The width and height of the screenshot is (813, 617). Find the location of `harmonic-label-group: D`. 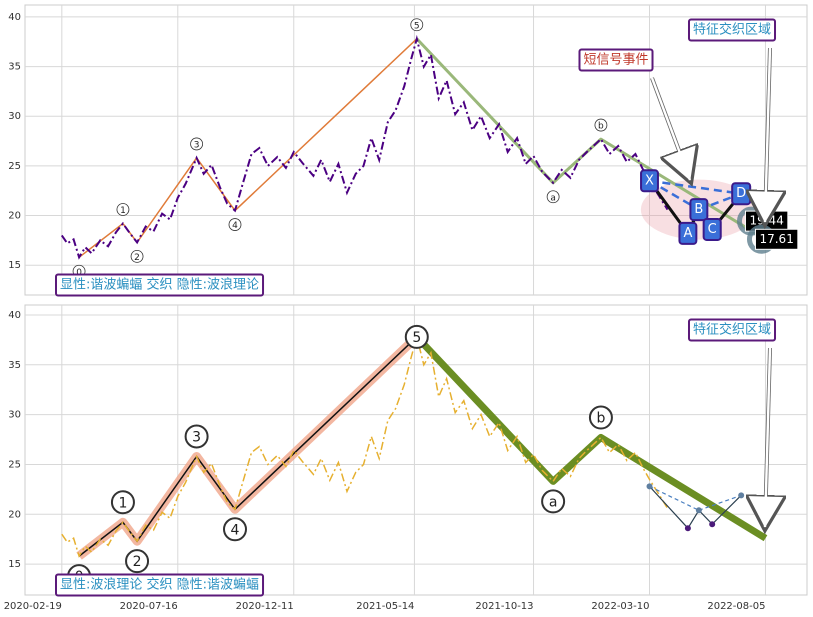

harmonic-label-group: D is located at coordinates (741, 194).